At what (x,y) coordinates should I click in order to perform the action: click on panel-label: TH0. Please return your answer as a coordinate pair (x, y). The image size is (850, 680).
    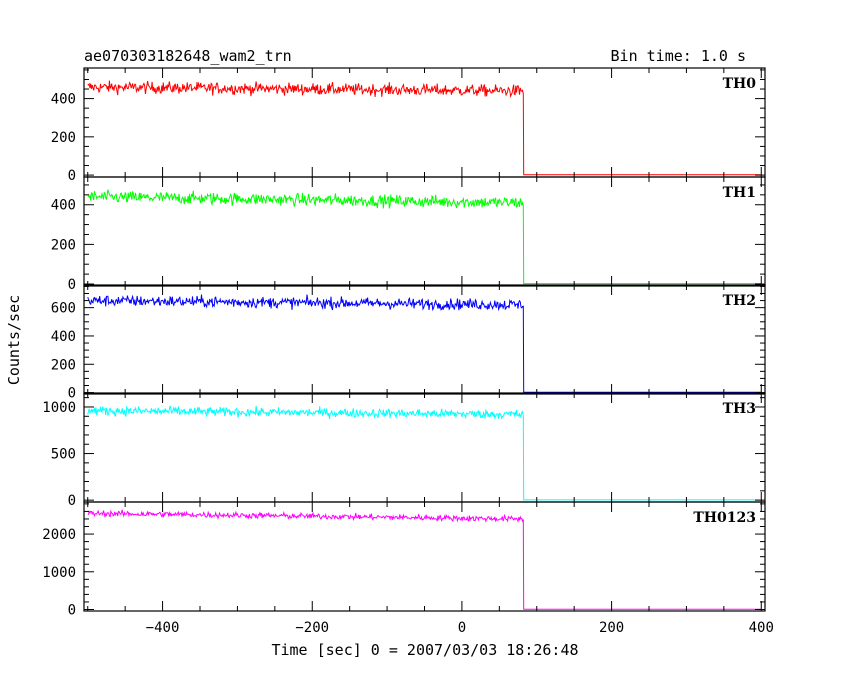
    Looking at the image, I should click on (740, 84).